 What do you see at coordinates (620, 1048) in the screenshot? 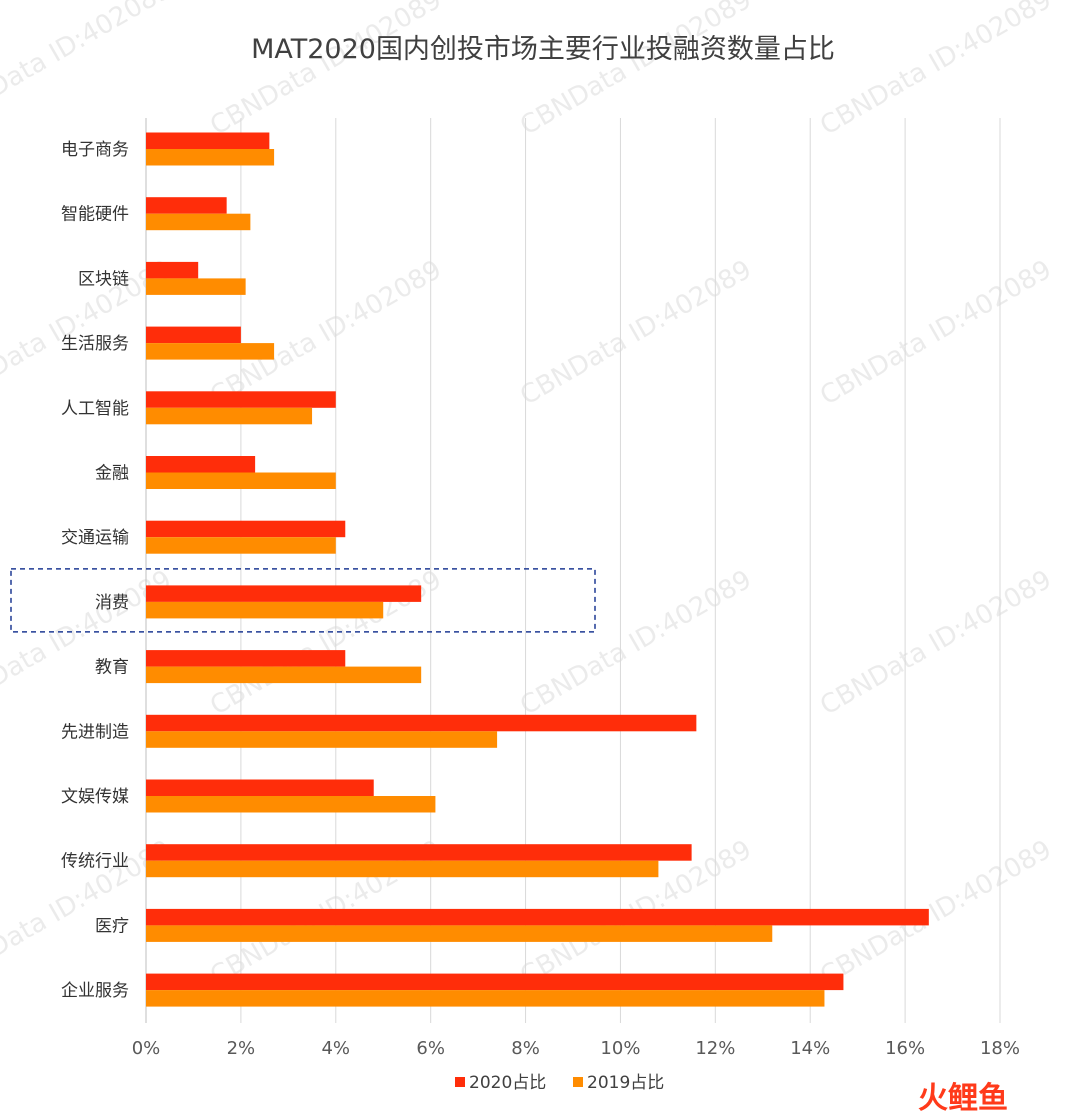
I see `x-tick-label: 10%` at bounding box center [620, 1048].